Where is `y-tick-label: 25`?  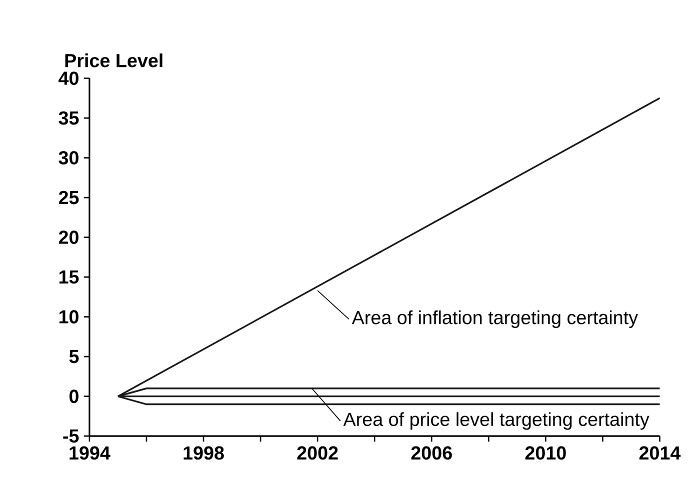 y-tick-label: 25 is located at coordinates (68, 197).